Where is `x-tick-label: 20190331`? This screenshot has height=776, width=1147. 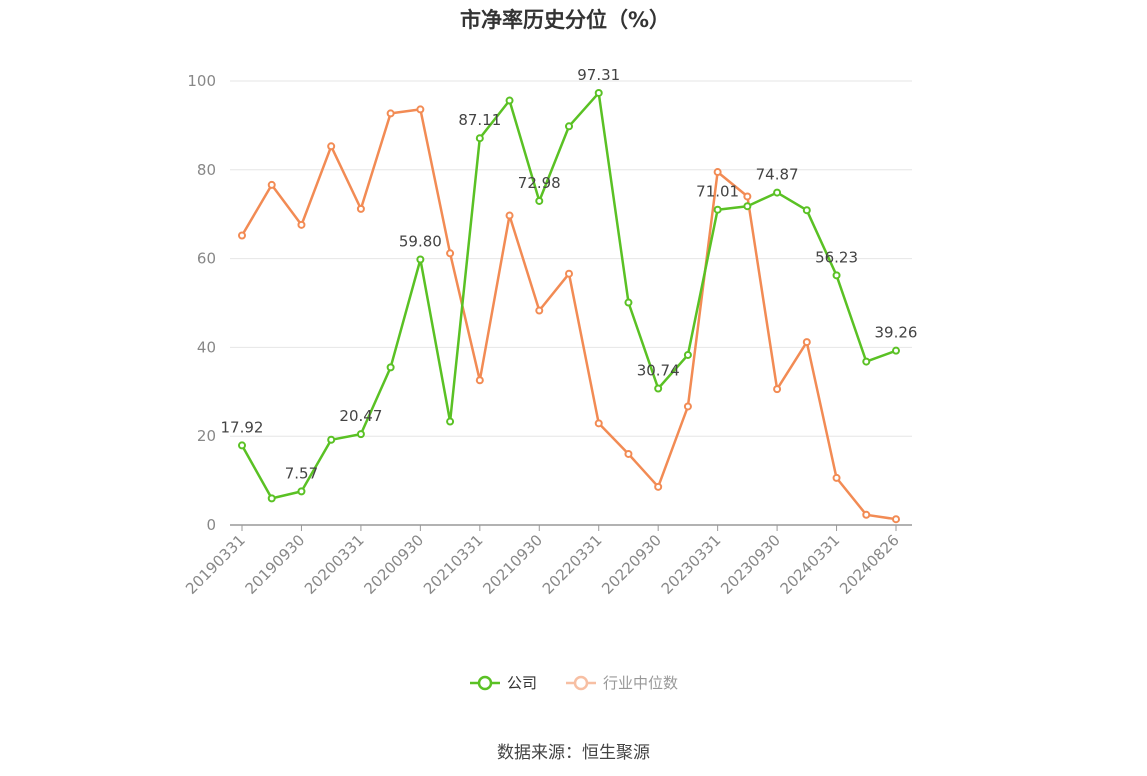 x-tick-label: 20190331 is located at coordinates (215, 564).